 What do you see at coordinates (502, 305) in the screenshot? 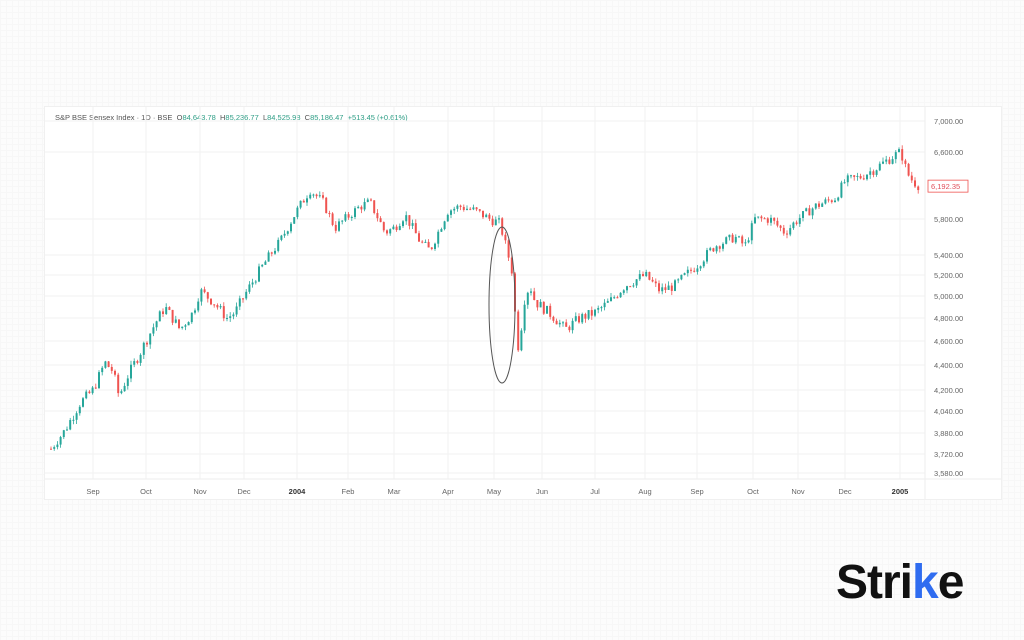
I see `crash-annotation-ellipse` at bounding box center [502, 305].